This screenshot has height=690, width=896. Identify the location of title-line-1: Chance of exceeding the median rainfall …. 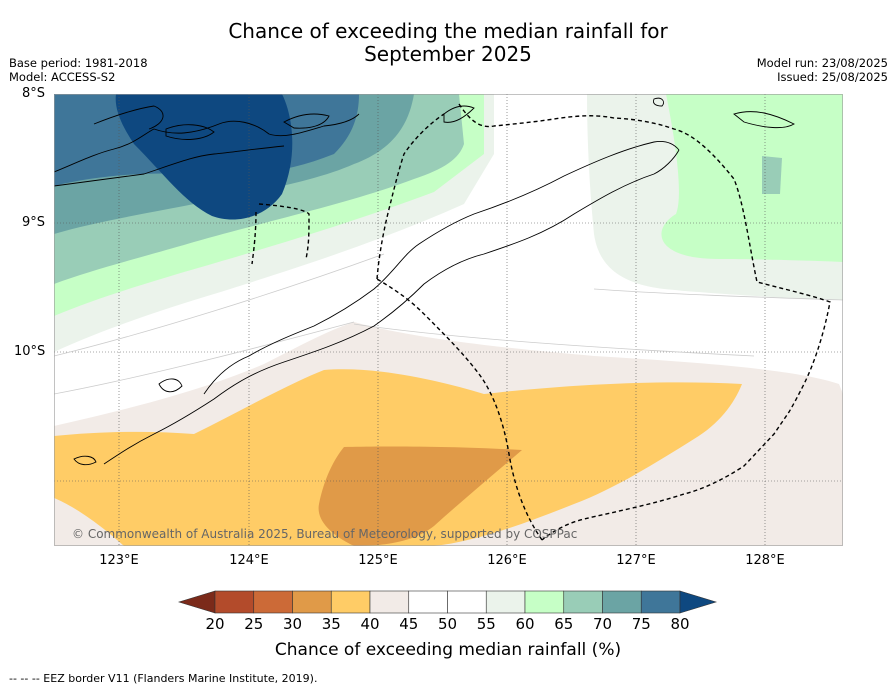
(448, 31).